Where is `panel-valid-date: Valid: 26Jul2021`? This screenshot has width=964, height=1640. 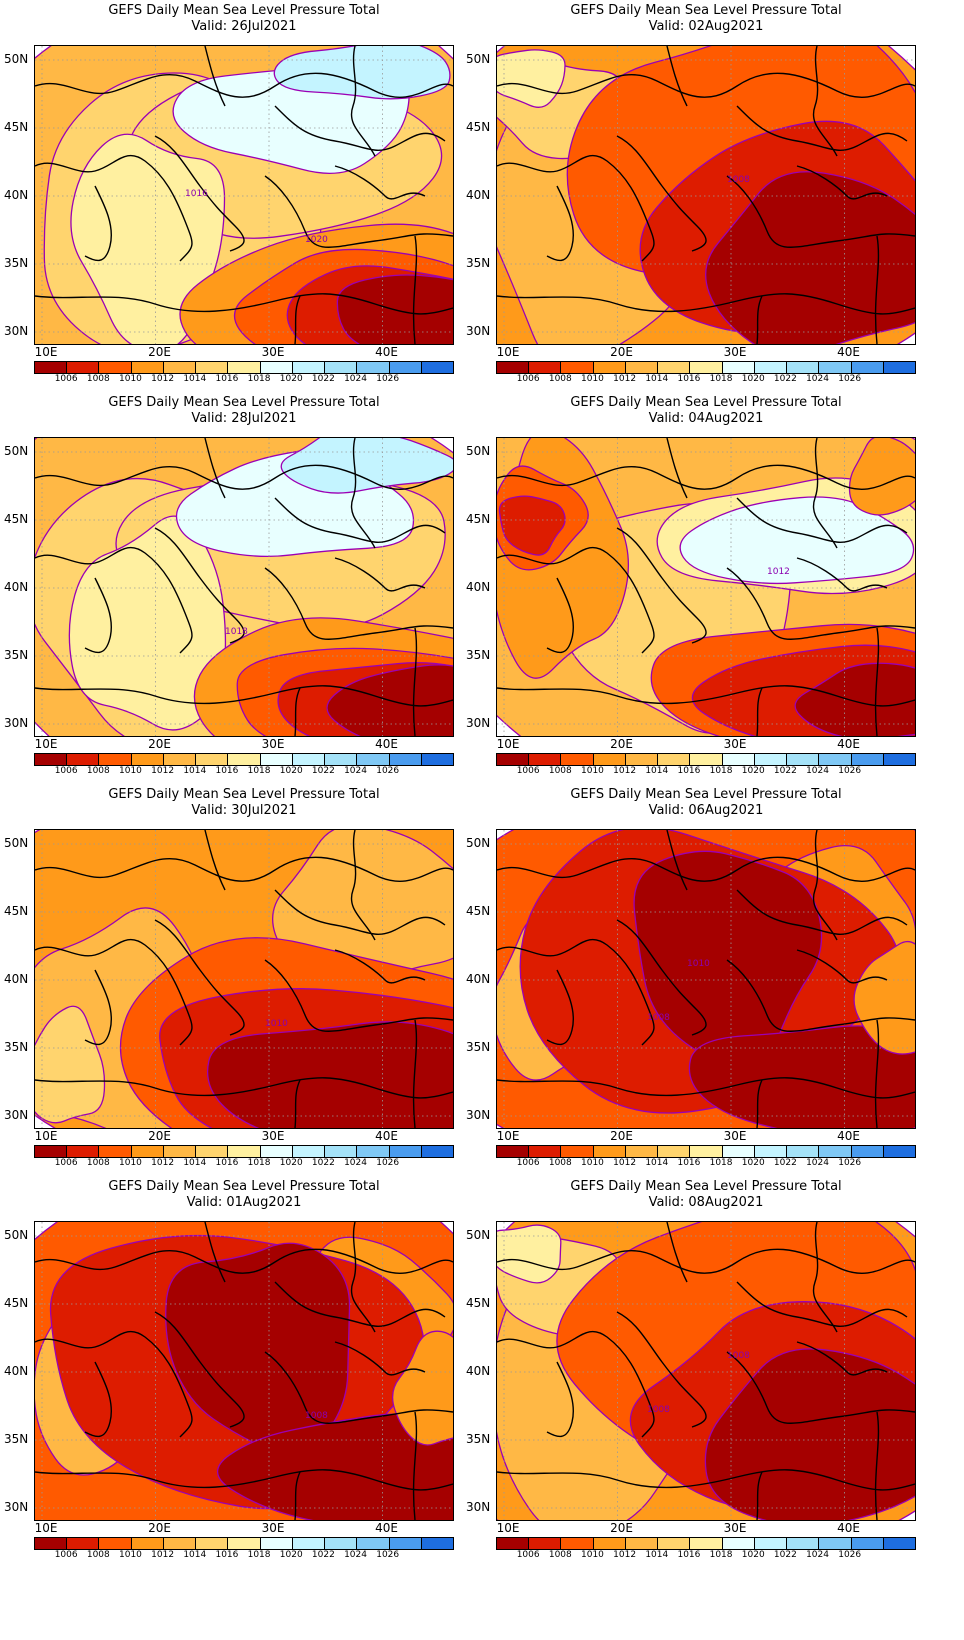 panel-valid-date: Valid: 26Jul2021 is located at coordinates (244, 26).